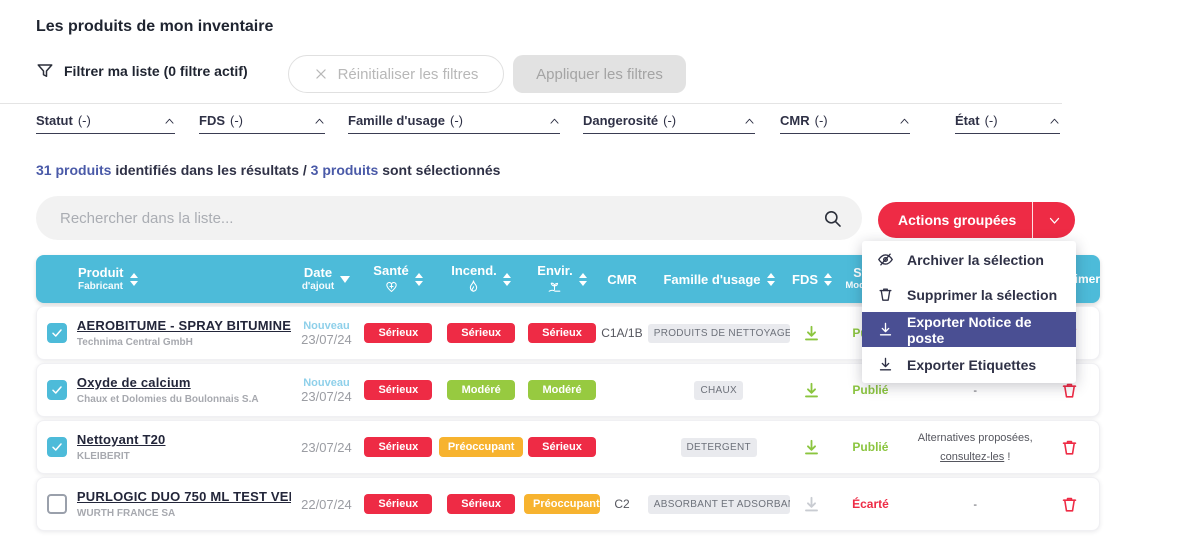 The height and width of the screenshot is (540, 1182). Describe the element at coordinates (1007, 121) in the screenshot. I see `filter-etat: État (-)` at that location.